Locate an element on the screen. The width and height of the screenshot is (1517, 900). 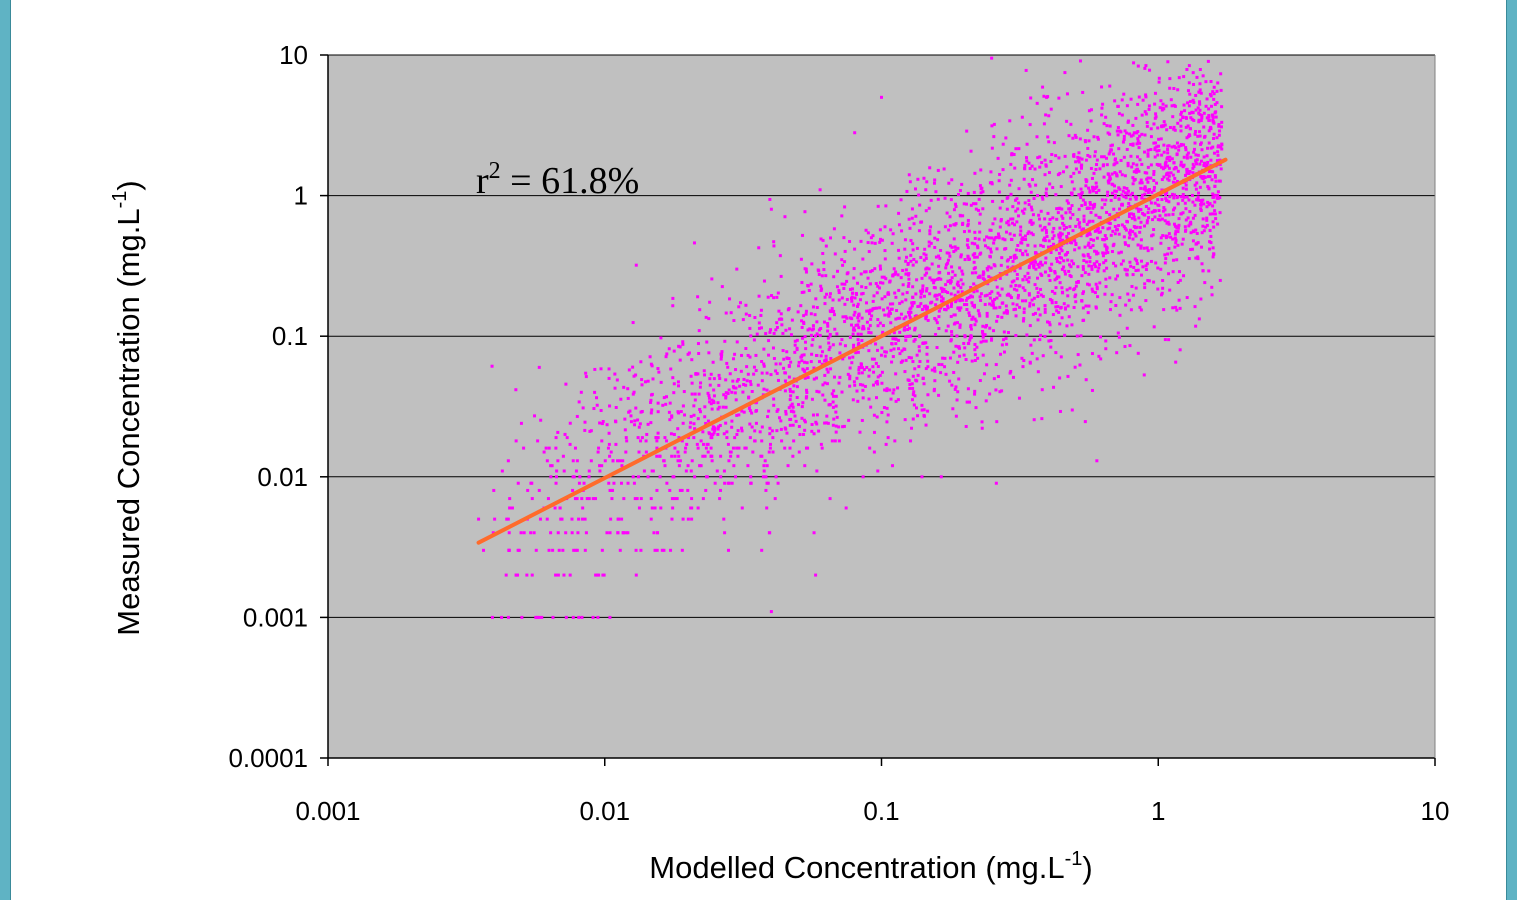
y-tick-label: 0.01 is located at coordinates (282, 477).